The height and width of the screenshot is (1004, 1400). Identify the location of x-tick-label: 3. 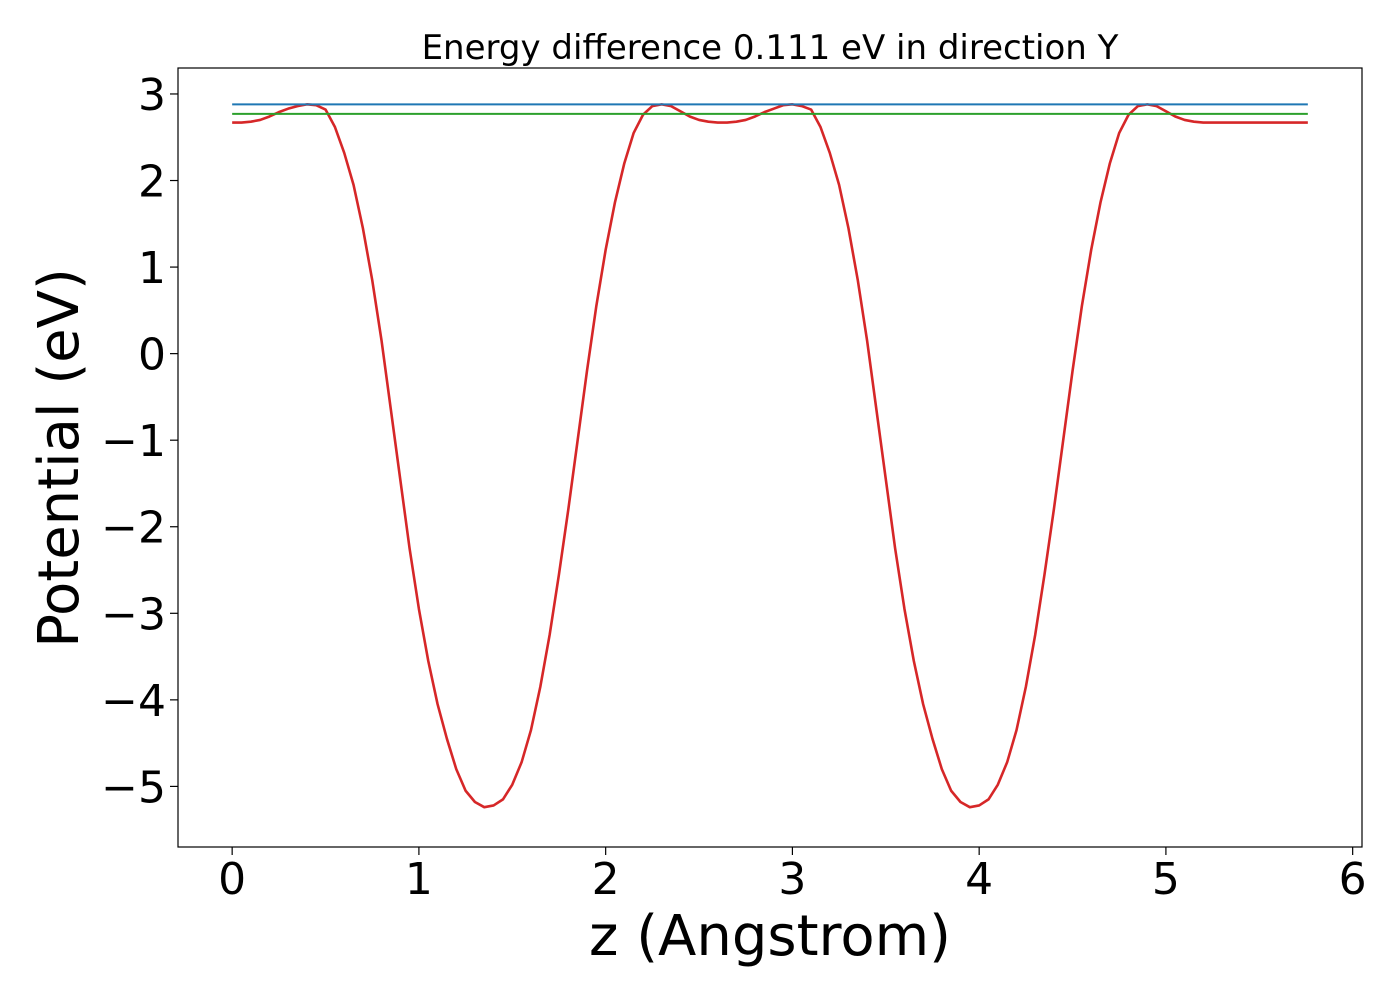
(792, 879).